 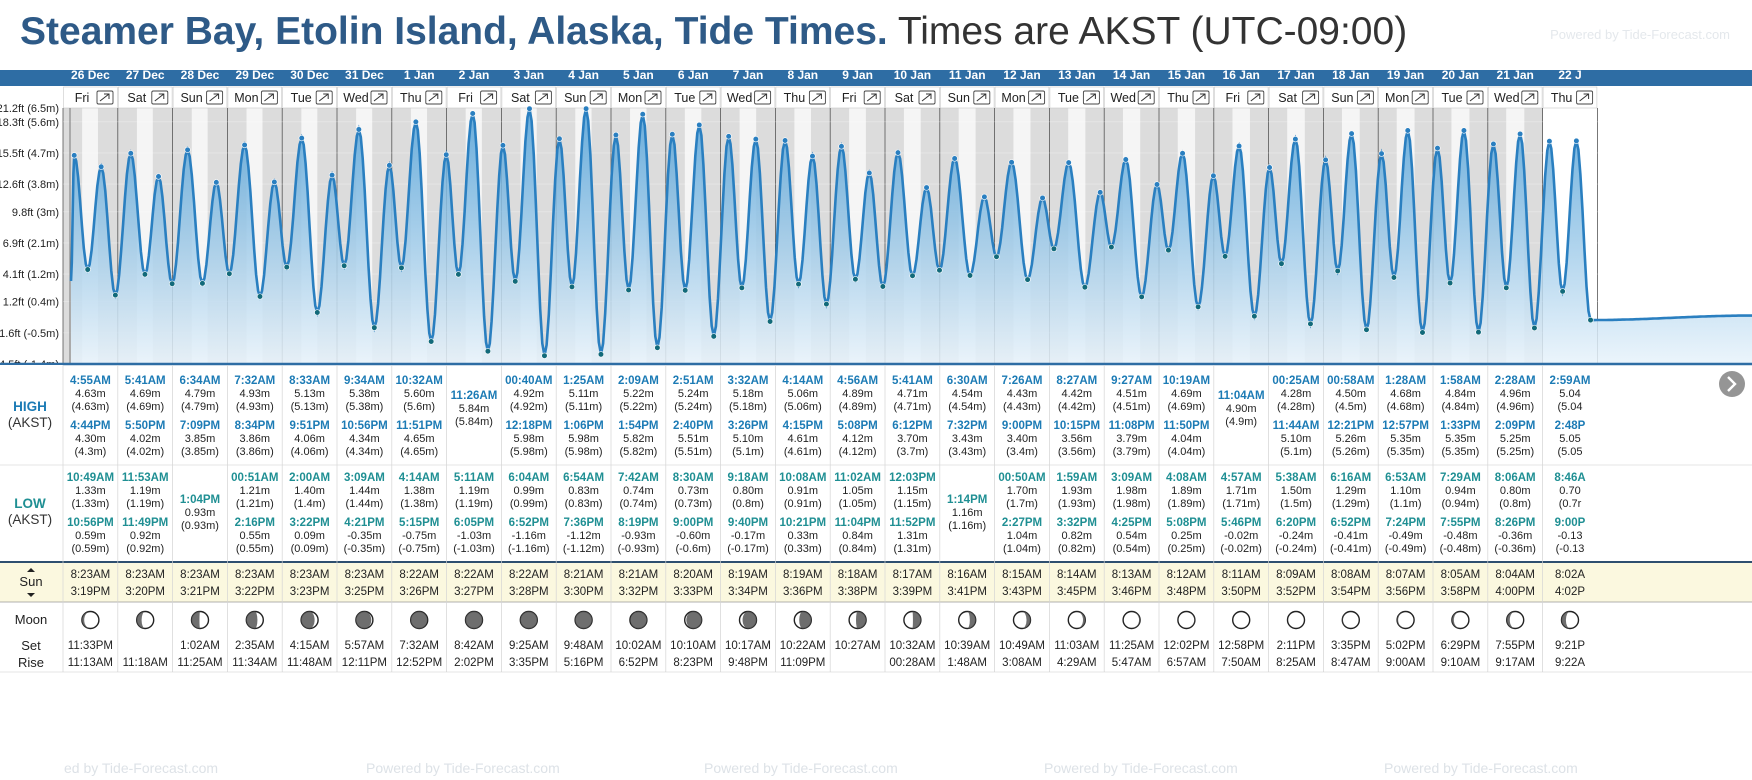 I want to click on moonset-time: 10:10AM, so click(x=693, y=646).